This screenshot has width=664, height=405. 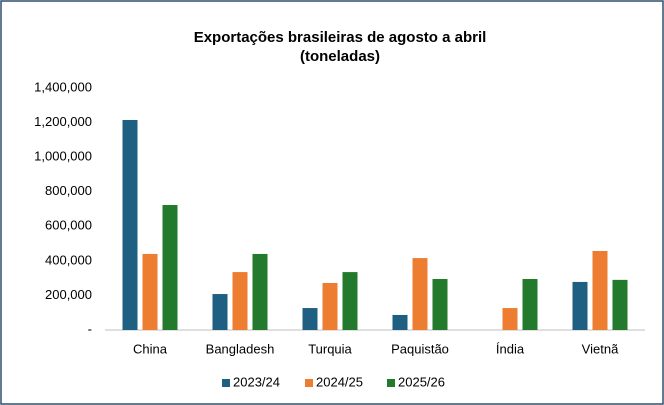 What do you see at coordinates (420, 348) in the screenshot?
I see `x-tick-label: Paquistão` at bounding box center [420, 348].